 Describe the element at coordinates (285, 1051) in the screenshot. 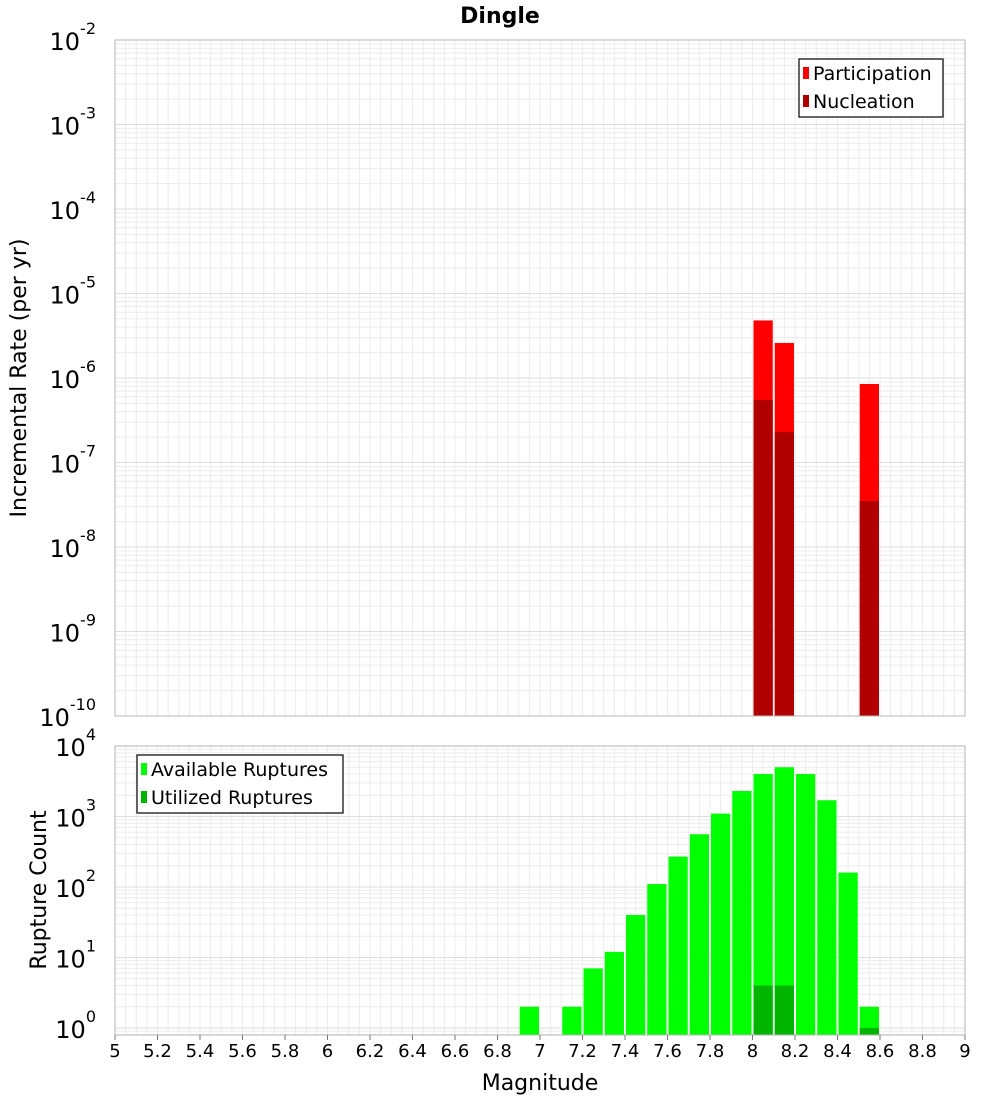

I see `x-tick-label: 5.8` at that location.